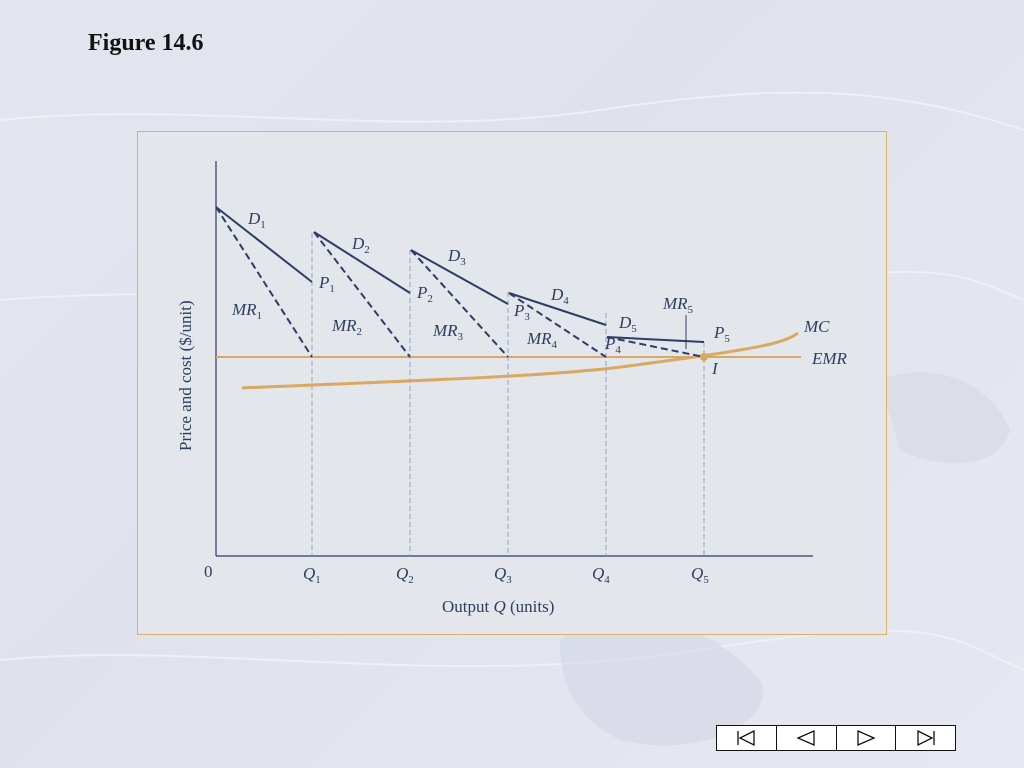 The height and width of the screenshot is (768, 1024). I want to click on price-label-5: P5, so click(721, 334).